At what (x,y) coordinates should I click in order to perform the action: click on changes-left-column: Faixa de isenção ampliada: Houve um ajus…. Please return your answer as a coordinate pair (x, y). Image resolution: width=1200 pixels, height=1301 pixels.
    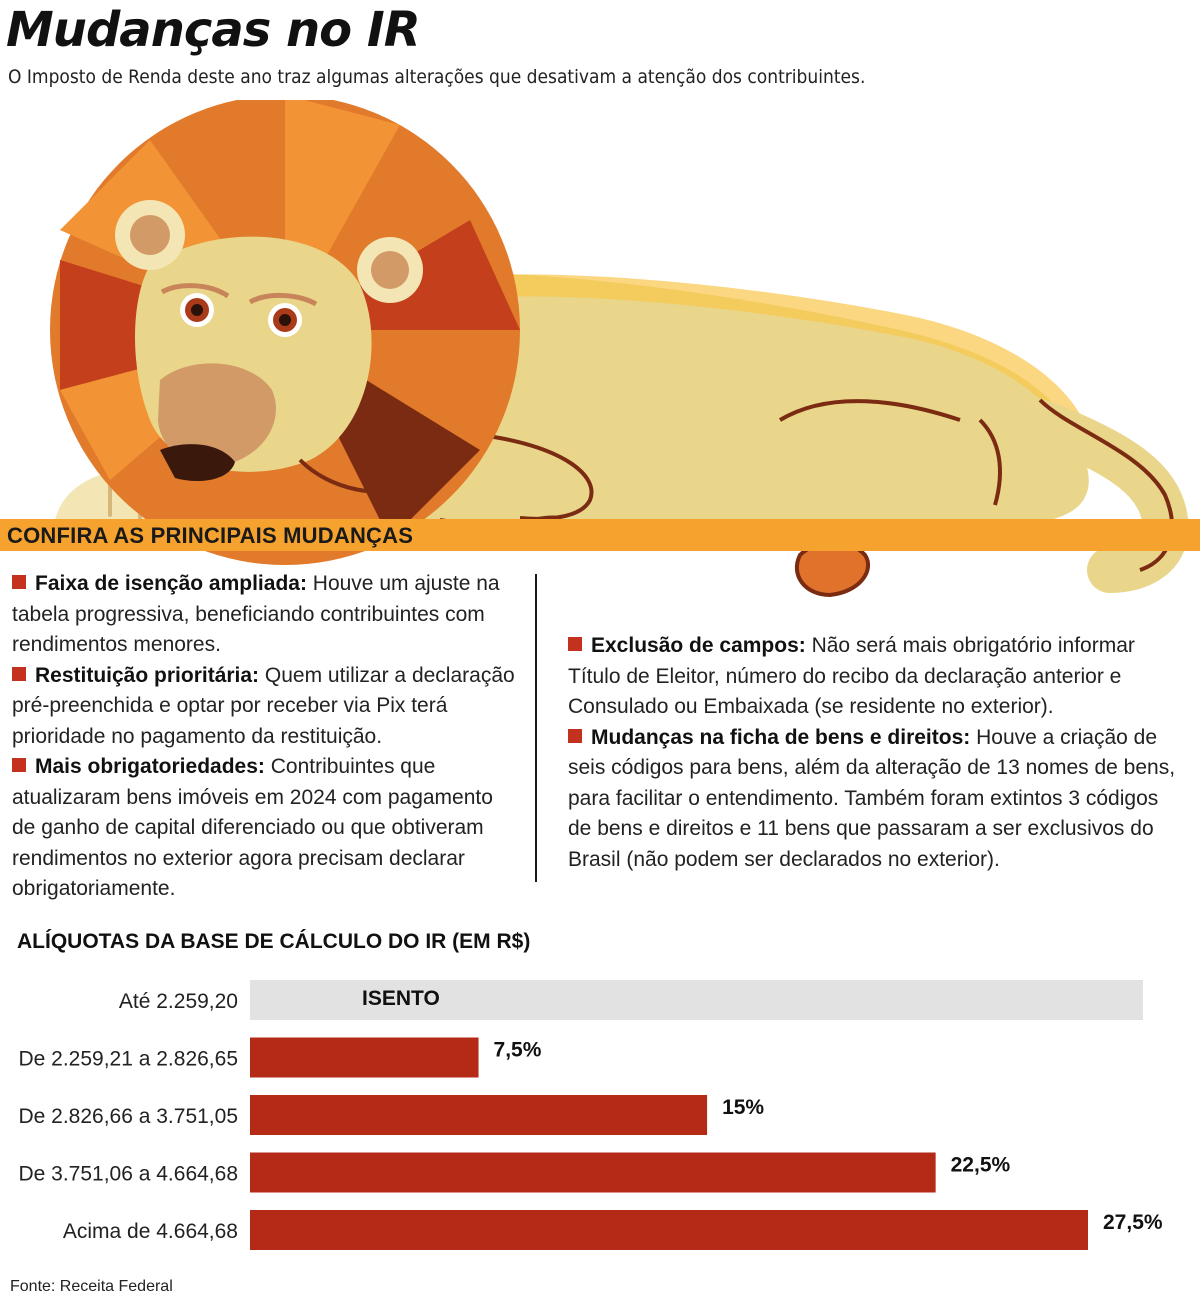
    Looking at the image, I should click on (264, 737).